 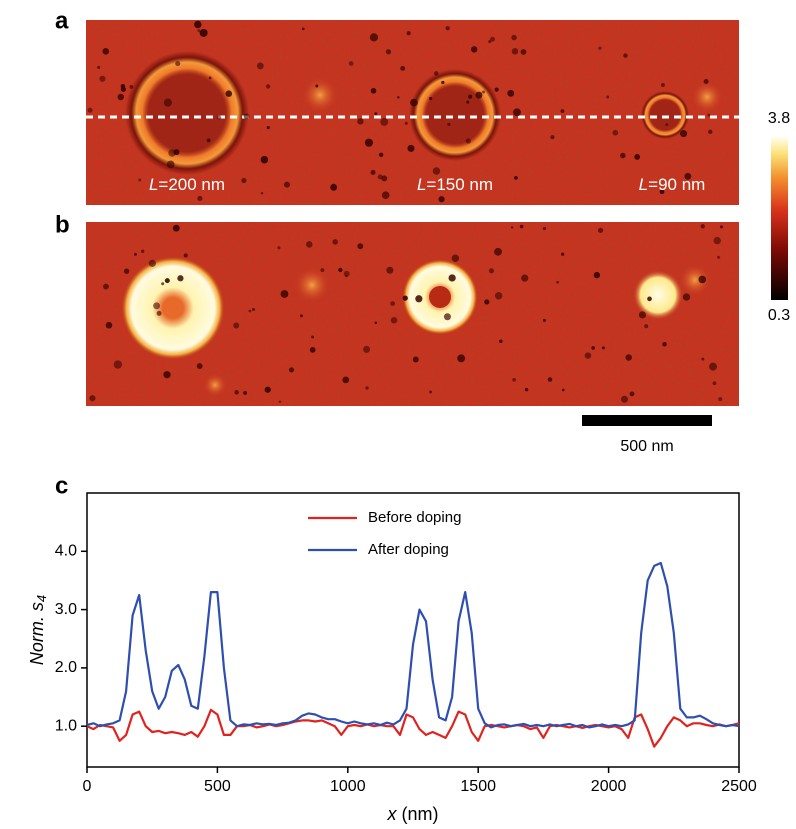 What do you see at coordinates (66, 551) in the screenshot?
I see `y-tick-label: 4.0` at bounding box center [66, 551].